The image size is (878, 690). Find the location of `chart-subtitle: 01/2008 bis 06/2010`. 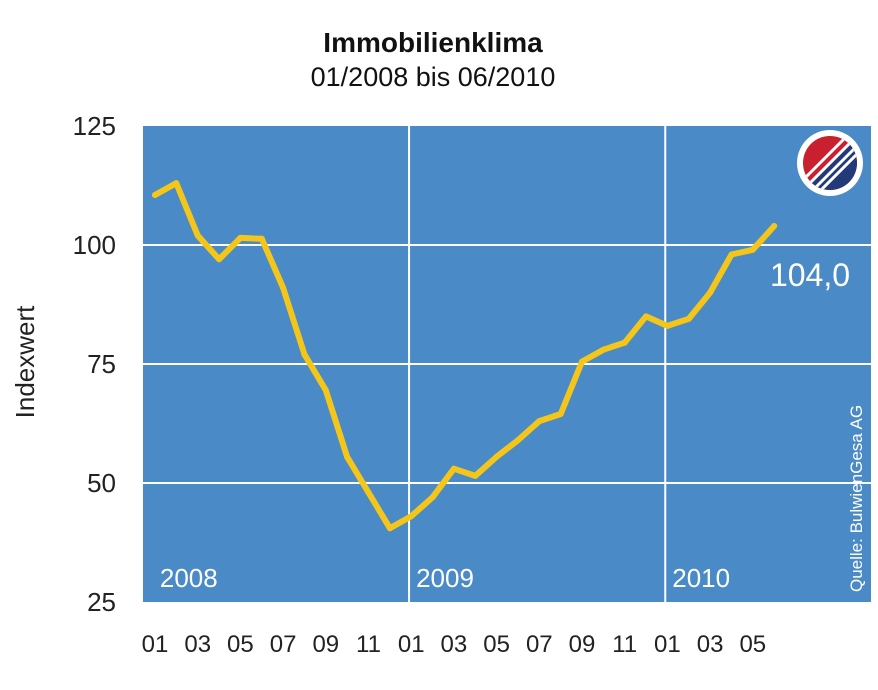

chart-subtitle: 01/2008 bis 06/2010 is located at coordinates (433, 77).